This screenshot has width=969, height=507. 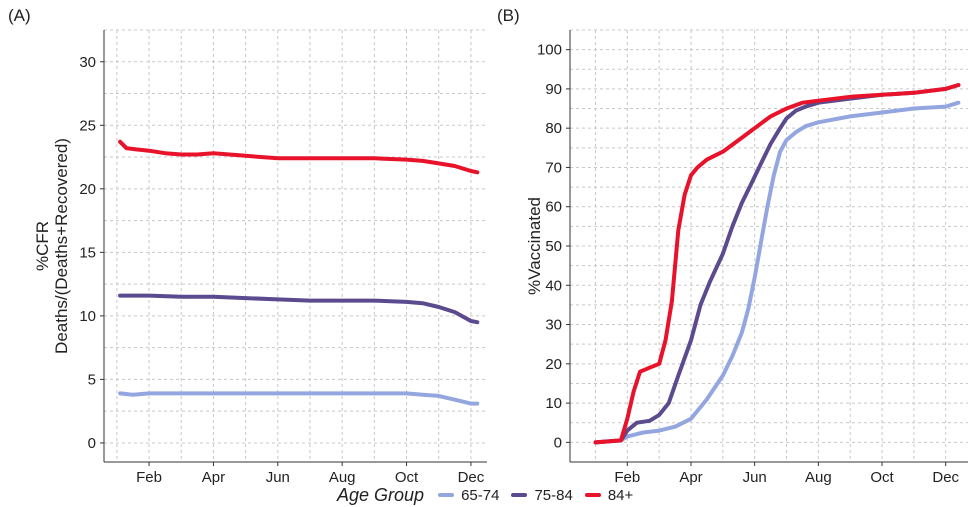 I want to click on panel-b-label: (B), so click(x=508, y=15).